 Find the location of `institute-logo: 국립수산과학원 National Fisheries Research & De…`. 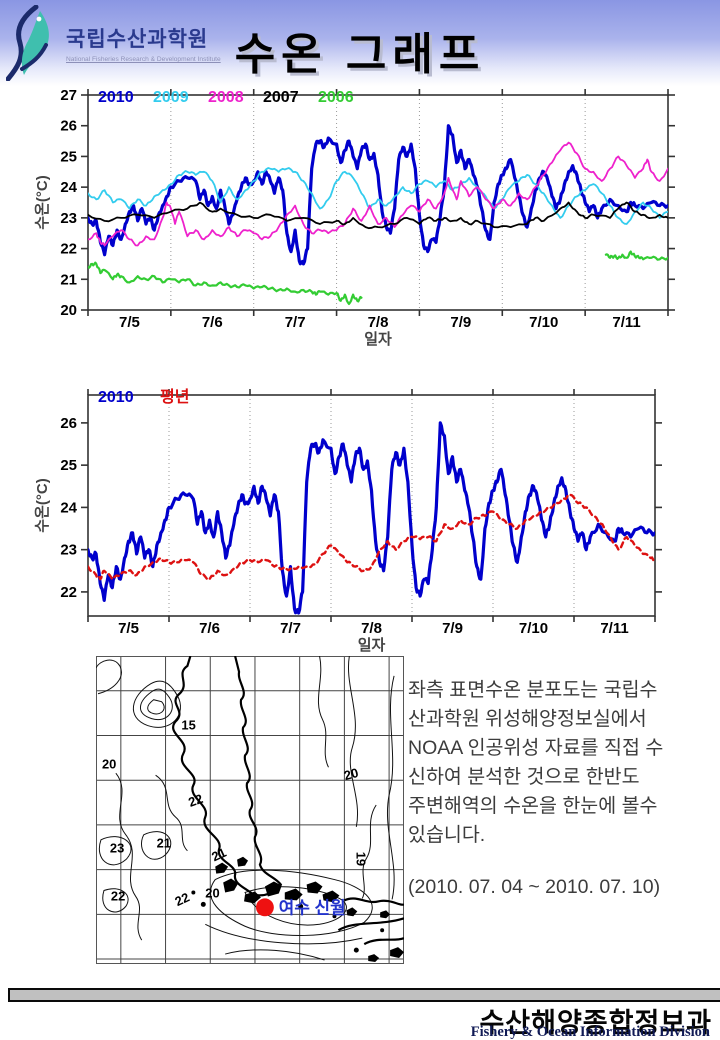

institute-logo: 국립수산과학원 National Fisheries Research & De… is located at coordinates (121, 43).